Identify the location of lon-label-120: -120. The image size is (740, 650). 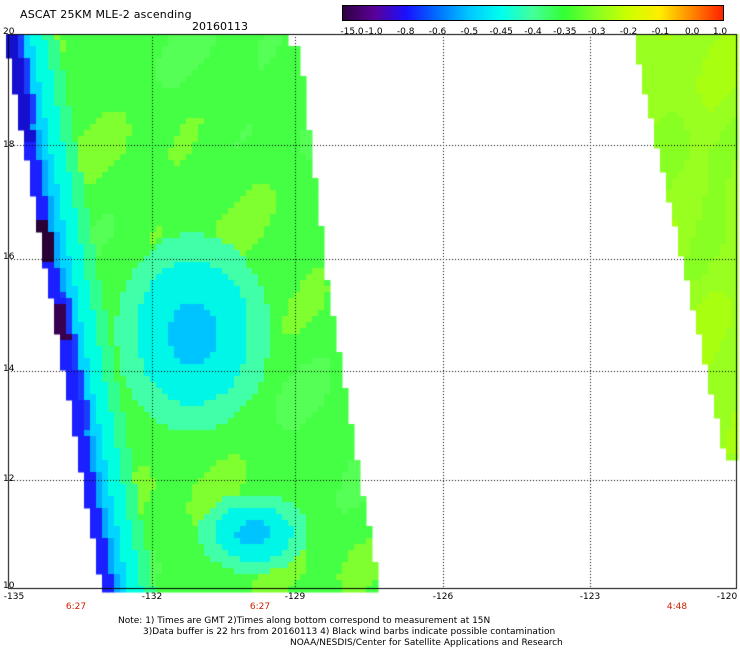
(727, 597).